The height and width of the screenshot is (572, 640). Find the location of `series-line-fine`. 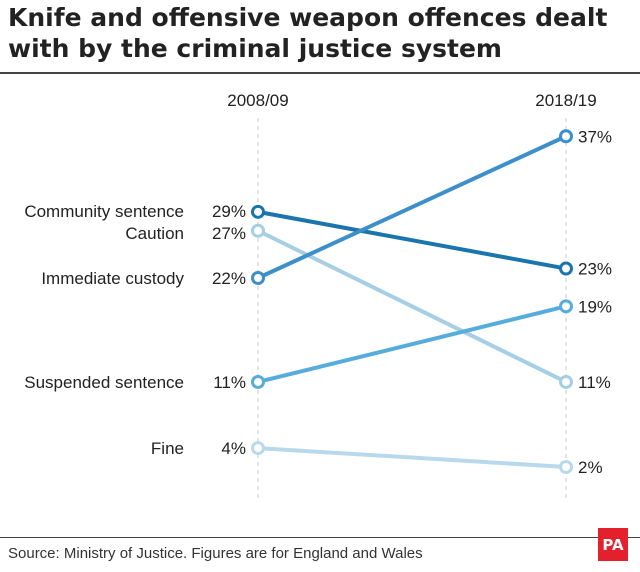

series-line-fine is located at coordinates (412, 457).